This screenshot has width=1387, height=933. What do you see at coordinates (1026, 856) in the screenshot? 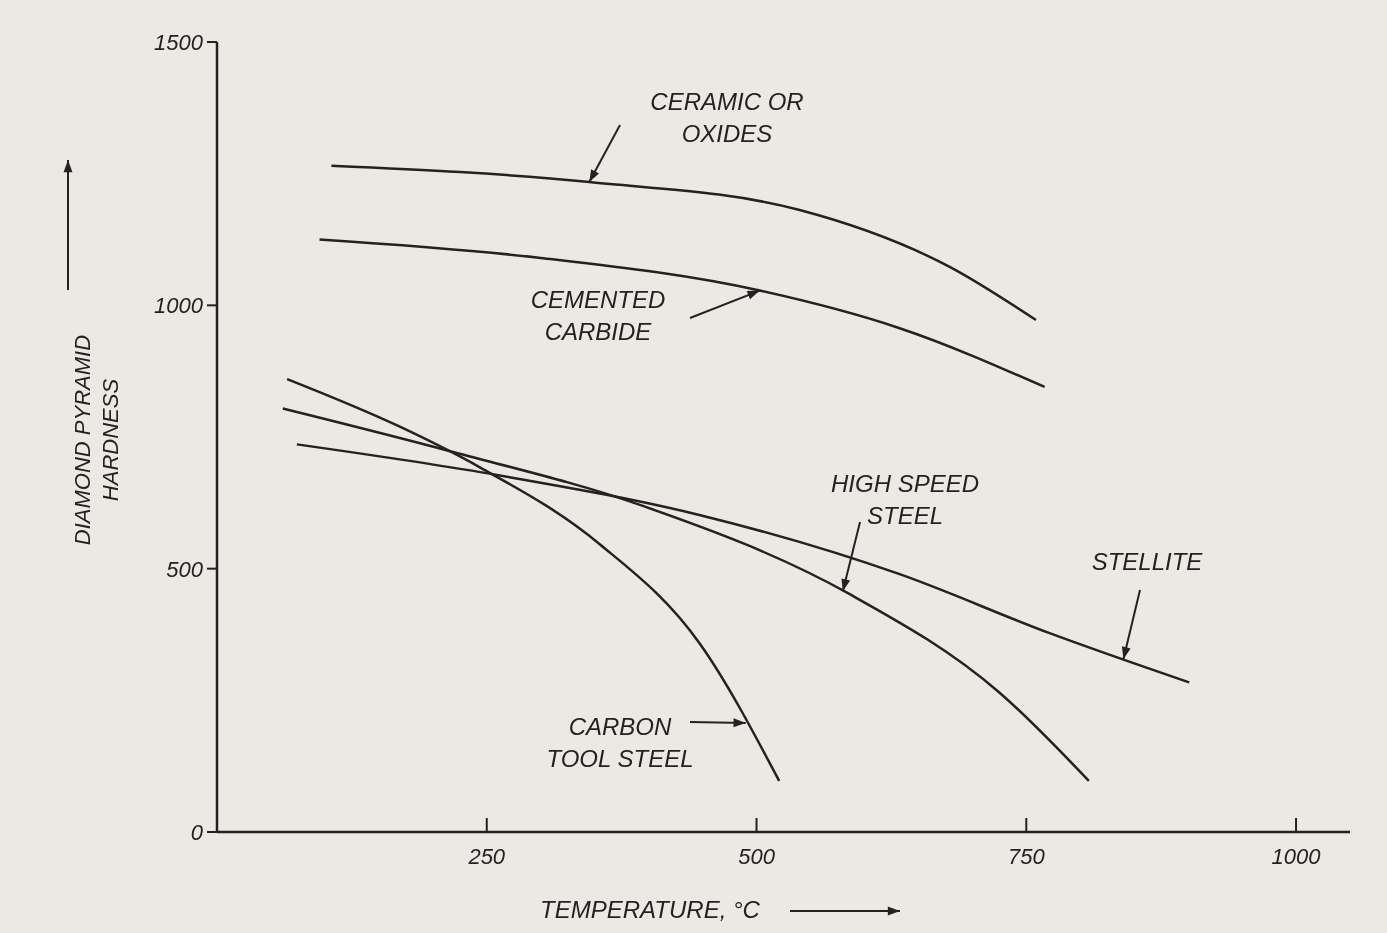
I see `x-tick-label: 750` at bounding box center [1026, 856].